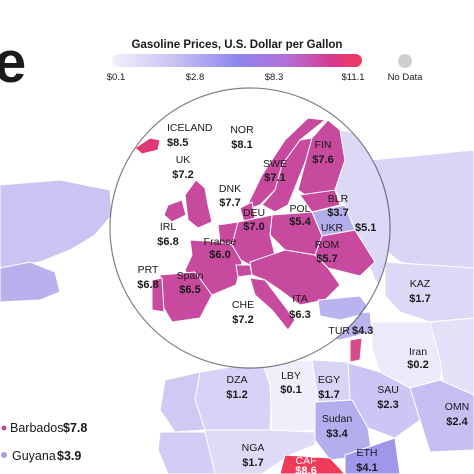 The image size is (474, 474). I want to click on caf-land, so click(312, 464).